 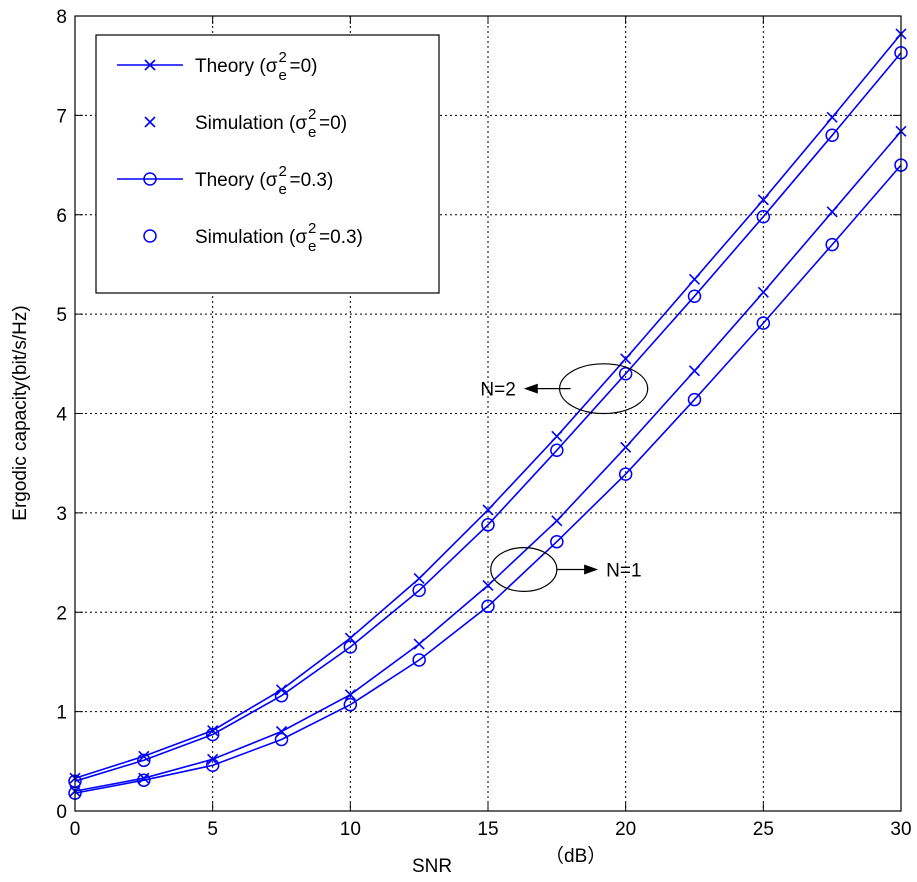 I want to click on x-tick-label: 20, so click(x=625, y=829).